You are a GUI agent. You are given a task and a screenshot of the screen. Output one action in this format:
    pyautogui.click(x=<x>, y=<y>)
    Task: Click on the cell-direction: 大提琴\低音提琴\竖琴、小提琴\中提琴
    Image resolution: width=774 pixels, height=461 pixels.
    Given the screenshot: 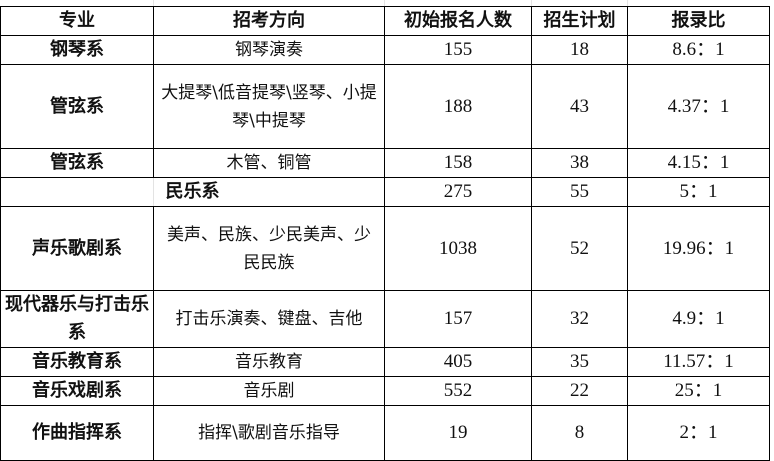 What is the action you would take?
    pyautogui.click(x=269, y=106)
    